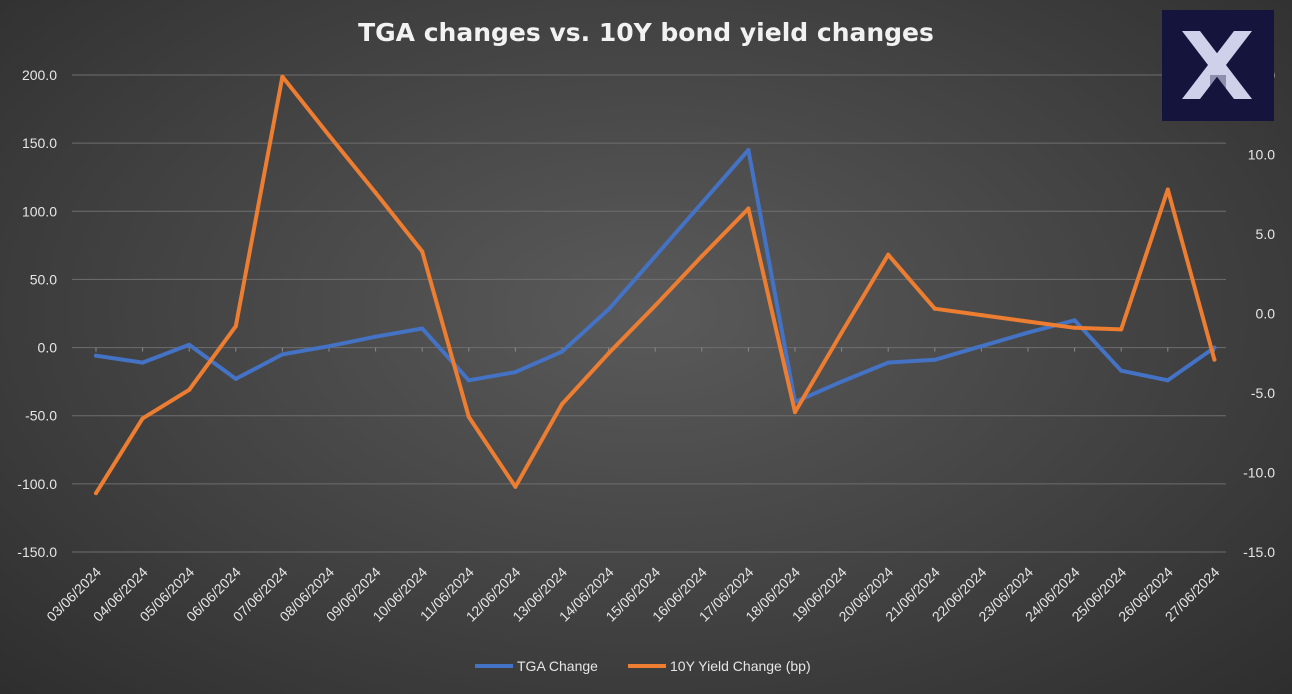  What do you see at coordinates (48, 348) in the screenshot?
I see `left-tick-label: 0.0` at bounding box center [48, 348].